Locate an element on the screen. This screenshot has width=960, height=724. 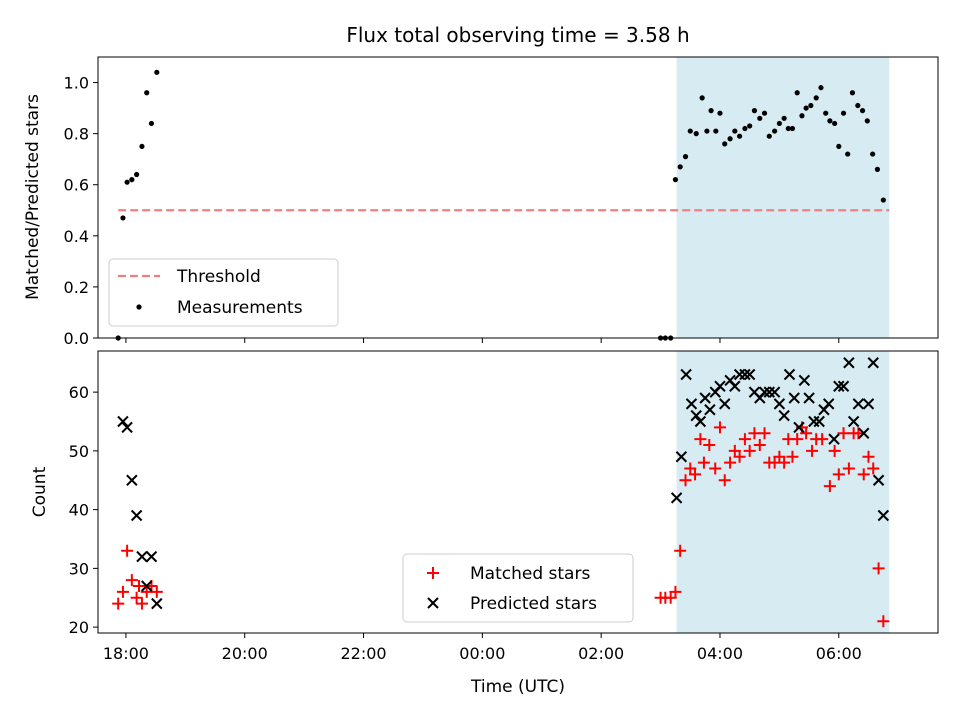
legend-predicted-label: Predicted stars is located at coordinates (533, 604).